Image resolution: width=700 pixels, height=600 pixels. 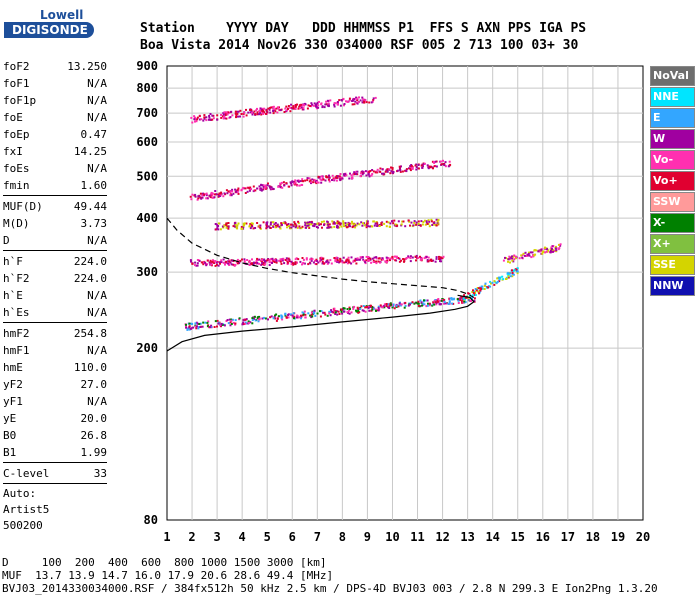 I want to click on param-name: foEp, so click(x=16, y=134).